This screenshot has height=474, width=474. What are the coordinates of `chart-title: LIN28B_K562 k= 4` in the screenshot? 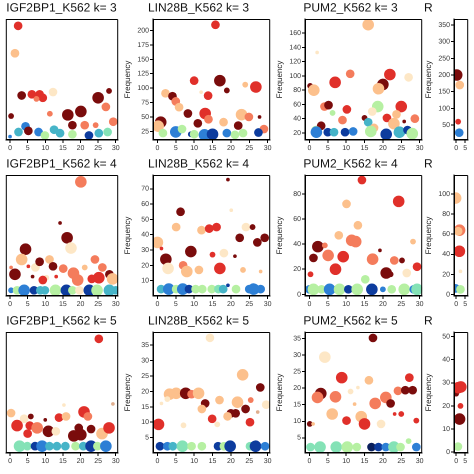 It's located at (199, 163).